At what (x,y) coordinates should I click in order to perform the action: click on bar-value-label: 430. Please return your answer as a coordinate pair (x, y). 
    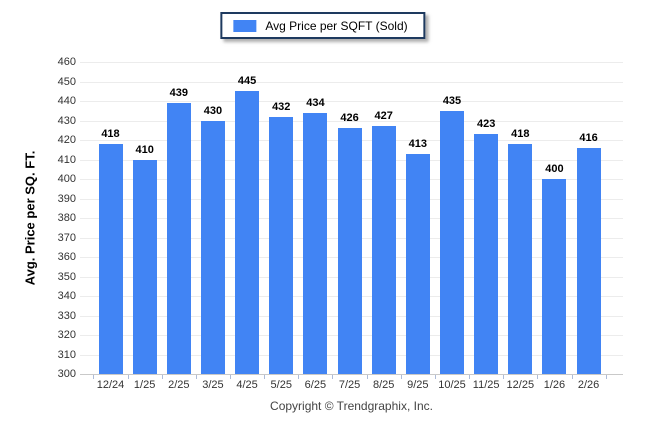
    Looking at the image, I should click on (213, 110).